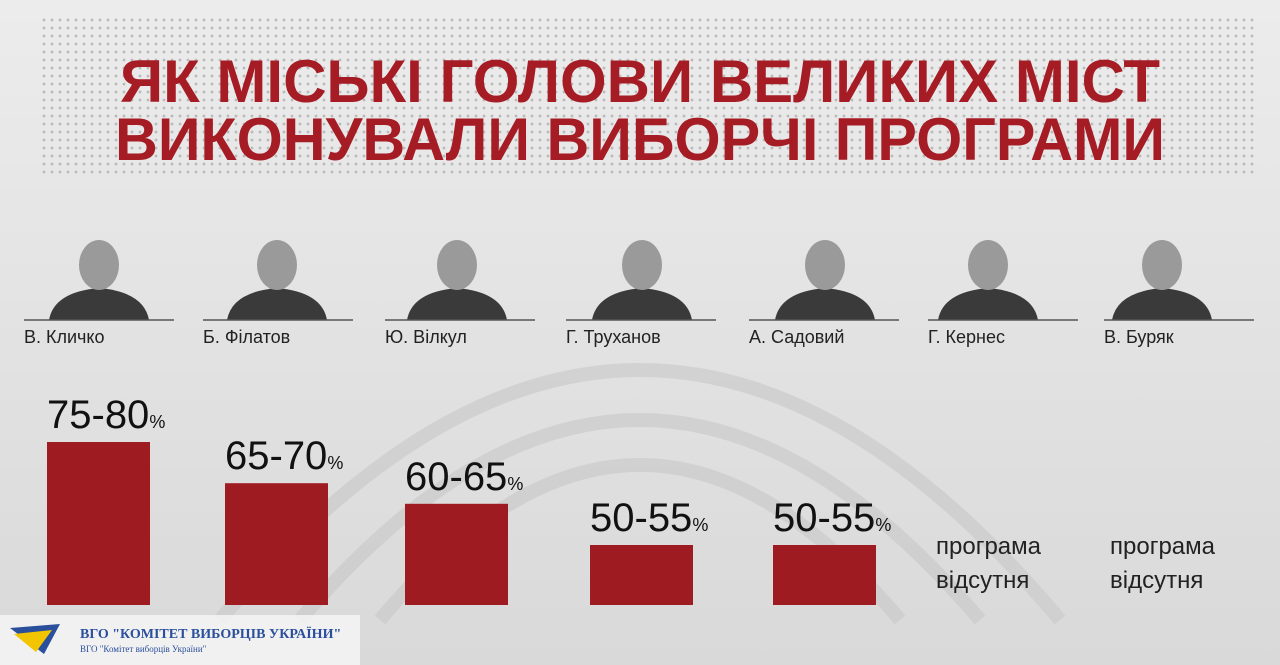 Image resolution: width=1280 pixels, height=665 pixels. I want to click on person-name: Г. Кернес, so click(966, 337).